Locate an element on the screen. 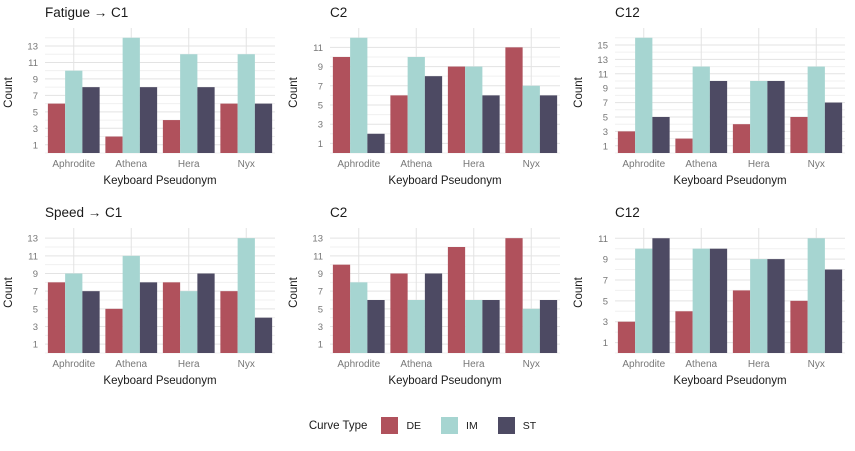  panel-title: Speed → C1 is located at coordinates (84, 212).